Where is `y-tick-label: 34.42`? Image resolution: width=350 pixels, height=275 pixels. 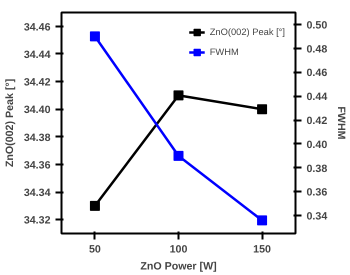 y-tick-label: 34.42 is located at coordinates (37, 82).